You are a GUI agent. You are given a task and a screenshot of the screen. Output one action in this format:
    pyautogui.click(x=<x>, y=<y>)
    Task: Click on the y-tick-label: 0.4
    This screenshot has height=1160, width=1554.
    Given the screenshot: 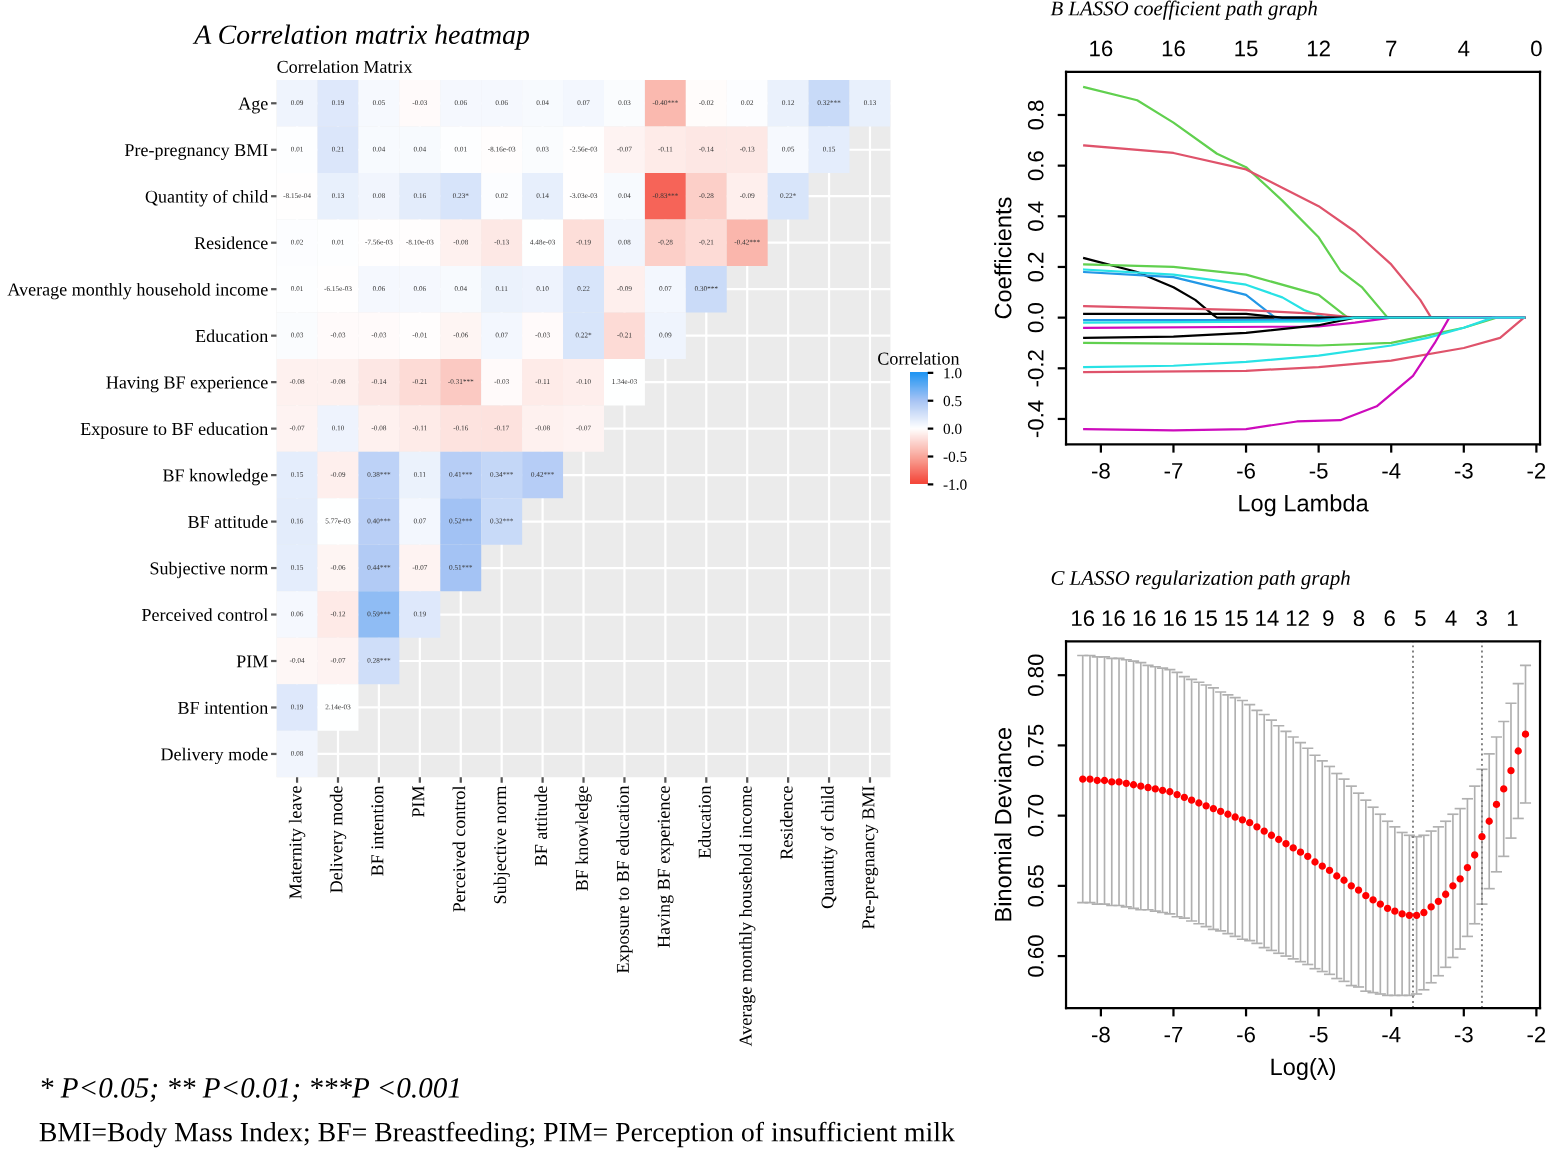 What is the action you would take?
    pyautogui.click(x=1035, y=216)
    